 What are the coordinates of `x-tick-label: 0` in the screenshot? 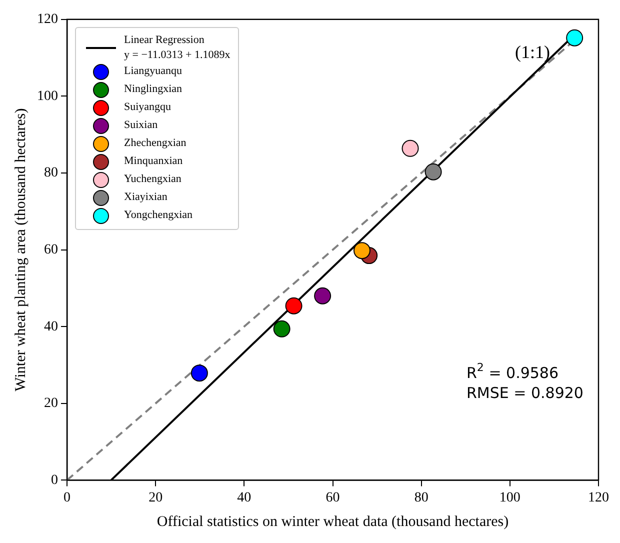 It's located at (67, 498).